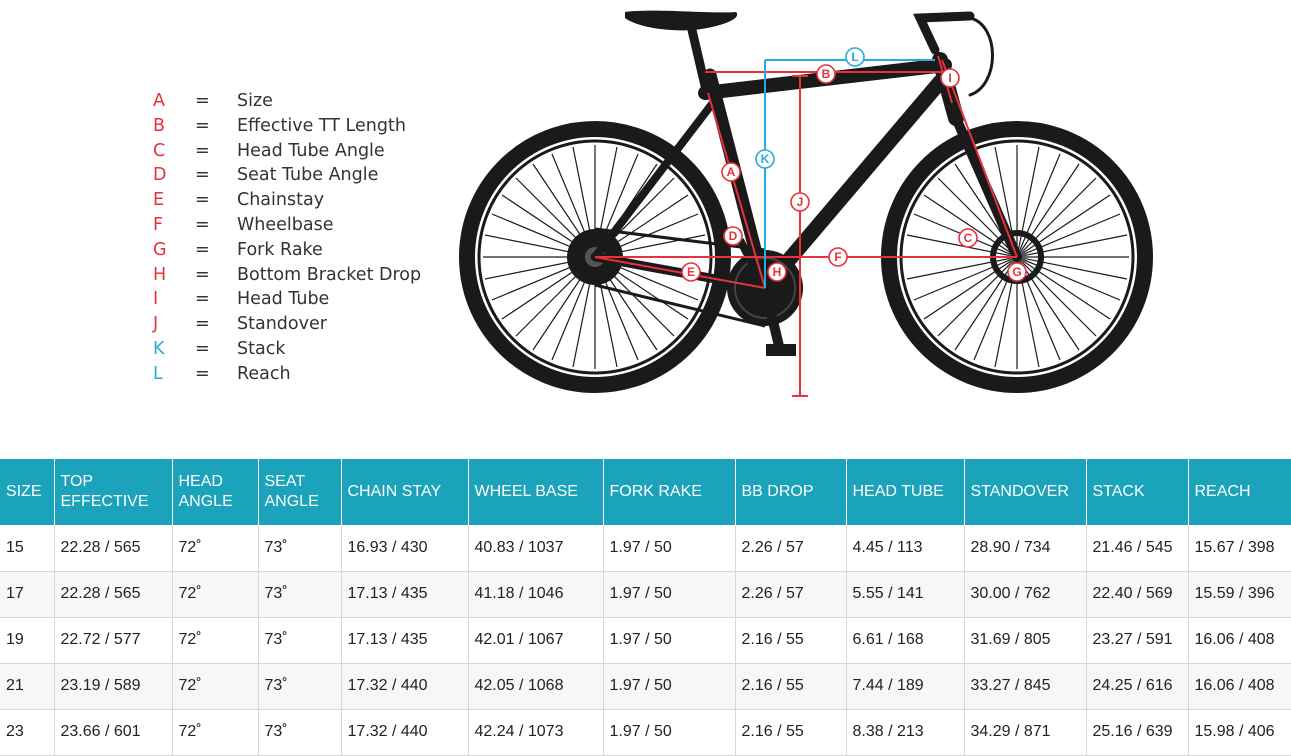 This screenshot has width=1291, height=756. What do you see at coordinates (405, 492) in the screenshot?
I see `column-header-chain-stay: CHAIN STAY` at bounding box center [405, 492].